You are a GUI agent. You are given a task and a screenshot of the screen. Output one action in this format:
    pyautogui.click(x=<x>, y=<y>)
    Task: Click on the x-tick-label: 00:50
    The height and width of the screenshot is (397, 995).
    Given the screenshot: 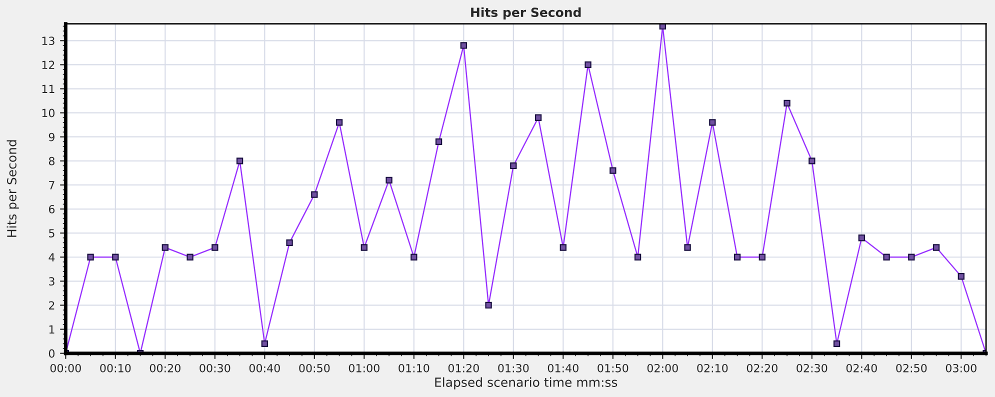 What is the action you would take?
    pyautogui.click(x=314, y=368)
    